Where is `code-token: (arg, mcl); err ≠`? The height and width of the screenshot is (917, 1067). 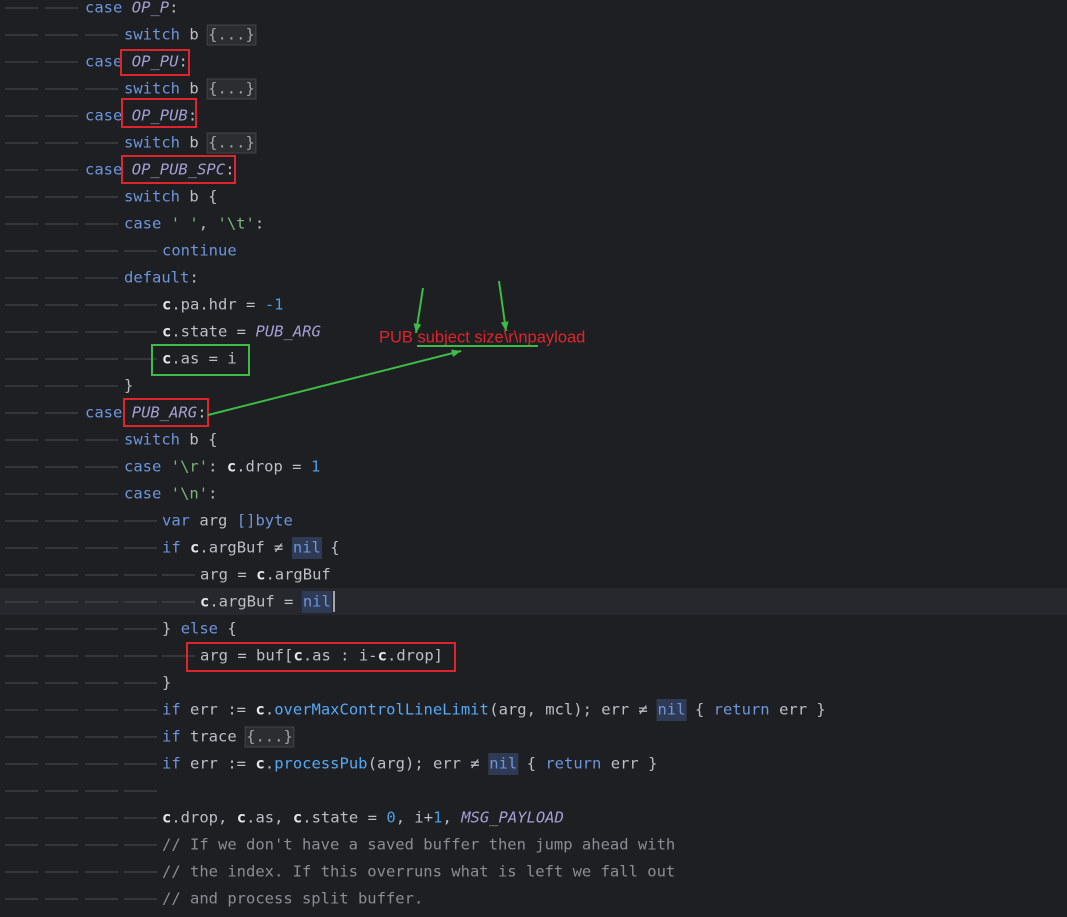 code-token: (arg, mcl); err ≠ is located at coordinates (573, 710).